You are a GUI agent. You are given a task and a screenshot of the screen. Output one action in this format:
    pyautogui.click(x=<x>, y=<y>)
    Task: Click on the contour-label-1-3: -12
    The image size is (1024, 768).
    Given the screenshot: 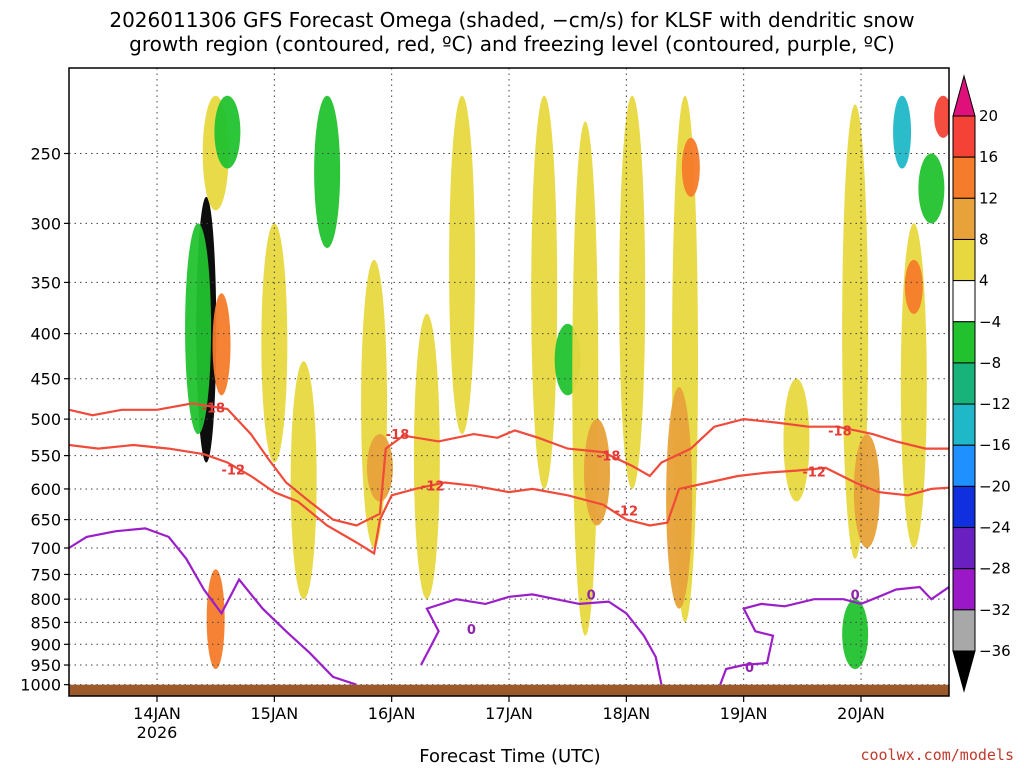 What is the action you would take?
    pyautogui.click(x=814, y=472)
    